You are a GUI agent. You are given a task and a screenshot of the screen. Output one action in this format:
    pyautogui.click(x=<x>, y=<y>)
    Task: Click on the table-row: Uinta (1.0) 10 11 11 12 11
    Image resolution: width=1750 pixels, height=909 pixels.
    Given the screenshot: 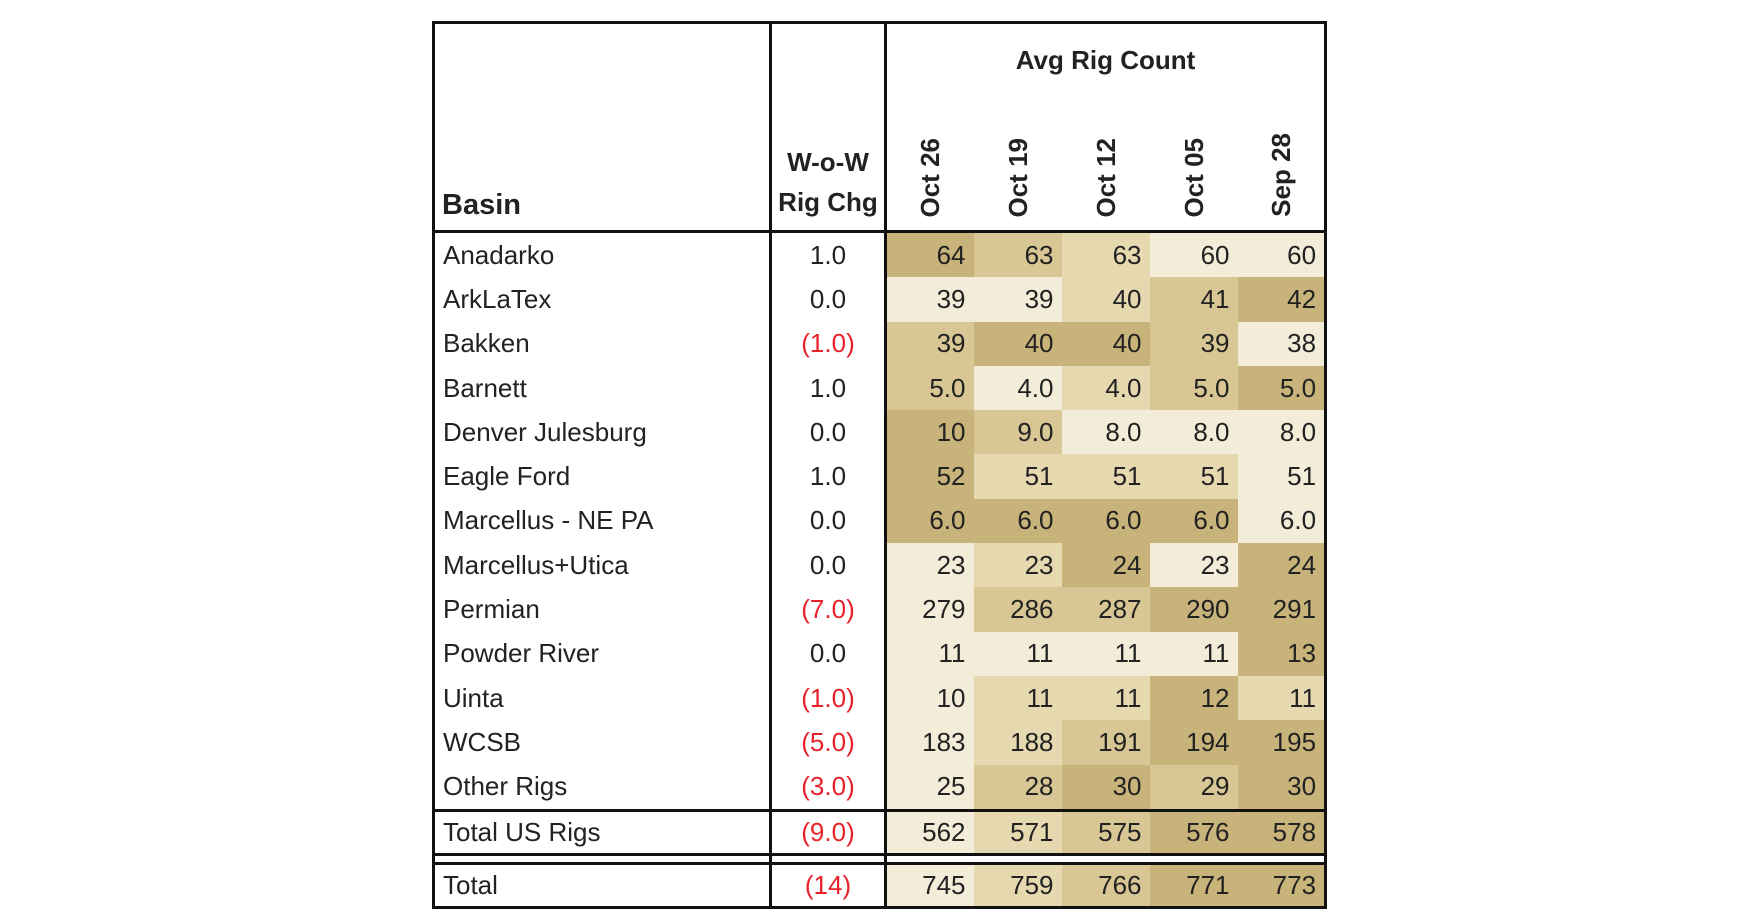 What is the action you would take?
    pyautogui.click(x=880, y=698)
    